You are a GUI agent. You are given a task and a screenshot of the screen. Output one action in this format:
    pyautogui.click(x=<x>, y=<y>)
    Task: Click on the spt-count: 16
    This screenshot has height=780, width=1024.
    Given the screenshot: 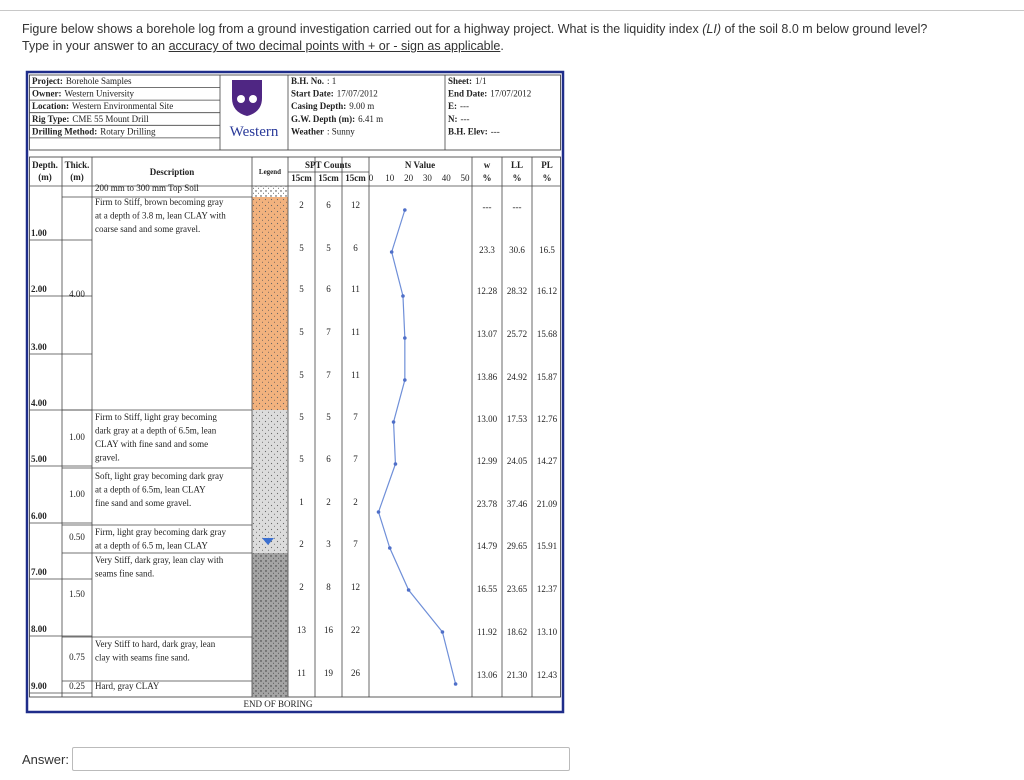 What is the action you would take?
    pyautogui.click(x=329, y=630)
    